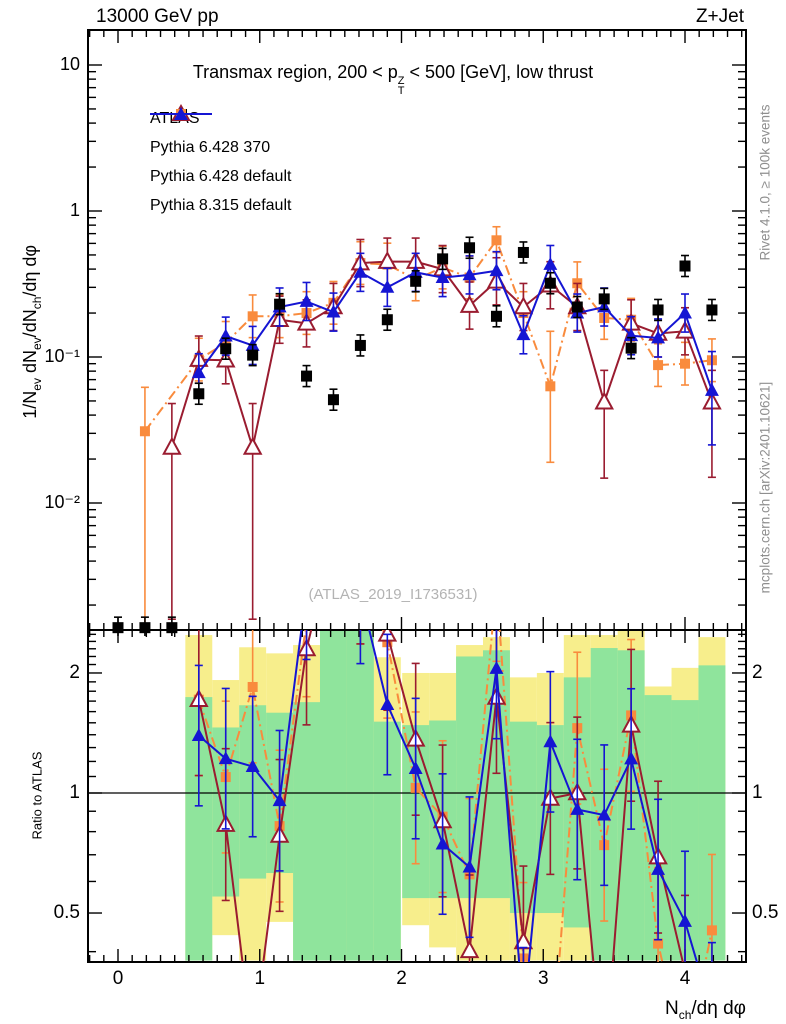 The image size is (786, 1024). I want to click on x-tick-label: 2, so click(401, 978).